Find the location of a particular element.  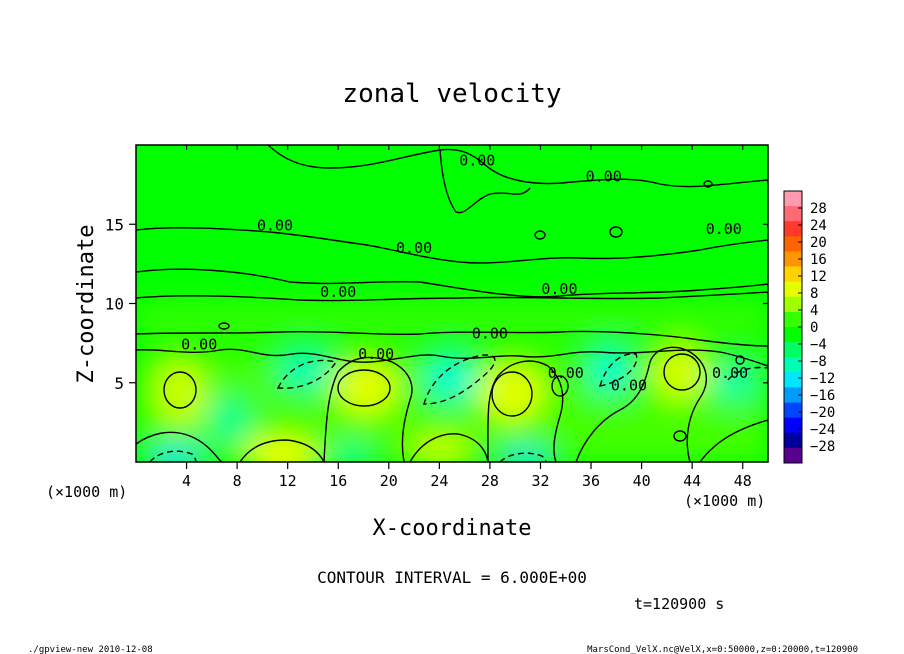

x-tick-label: 16 is located at coordinates (338, 481).